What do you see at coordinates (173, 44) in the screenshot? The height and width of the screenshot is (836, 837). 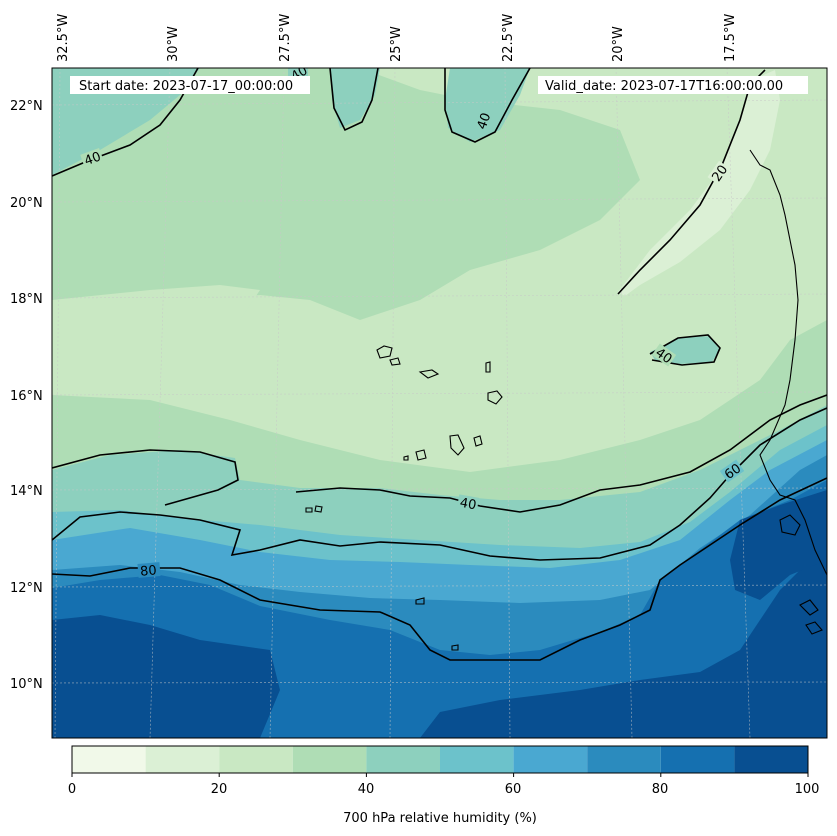 I see `lon-tick-30w: 30°W` at bounding box center [173, 44].